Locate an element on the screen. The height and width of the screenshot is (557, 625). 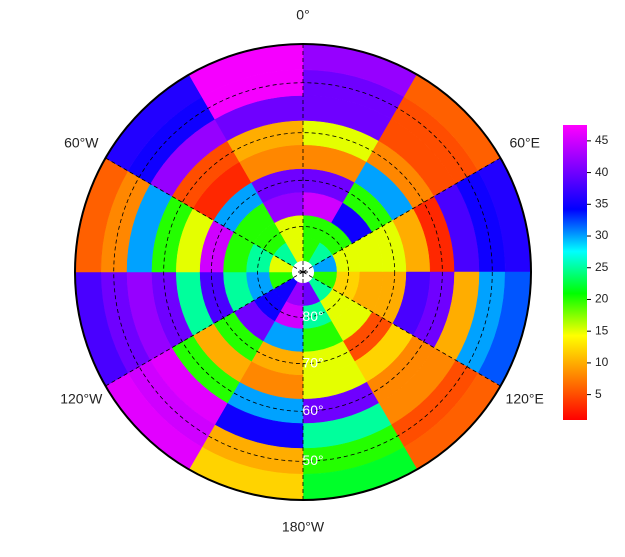
latitude-label: 80° is located at coordinates (312, 316).